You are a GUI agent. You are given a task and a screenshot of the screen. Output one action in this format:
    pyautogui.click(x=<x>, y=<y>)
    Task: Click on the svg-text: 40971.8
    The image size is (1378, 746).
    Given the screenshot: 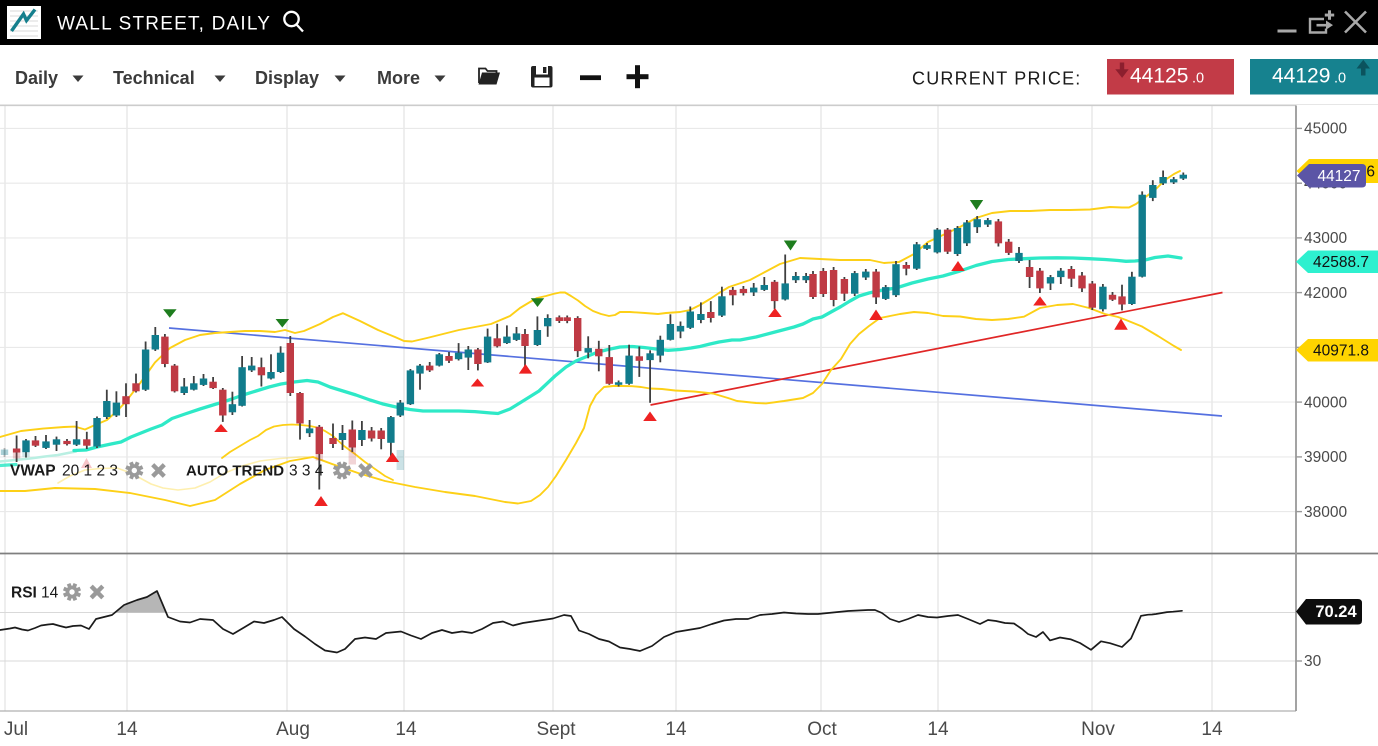 What is the action you would take?
    pyautogui.click(x=1341, y=351)
    